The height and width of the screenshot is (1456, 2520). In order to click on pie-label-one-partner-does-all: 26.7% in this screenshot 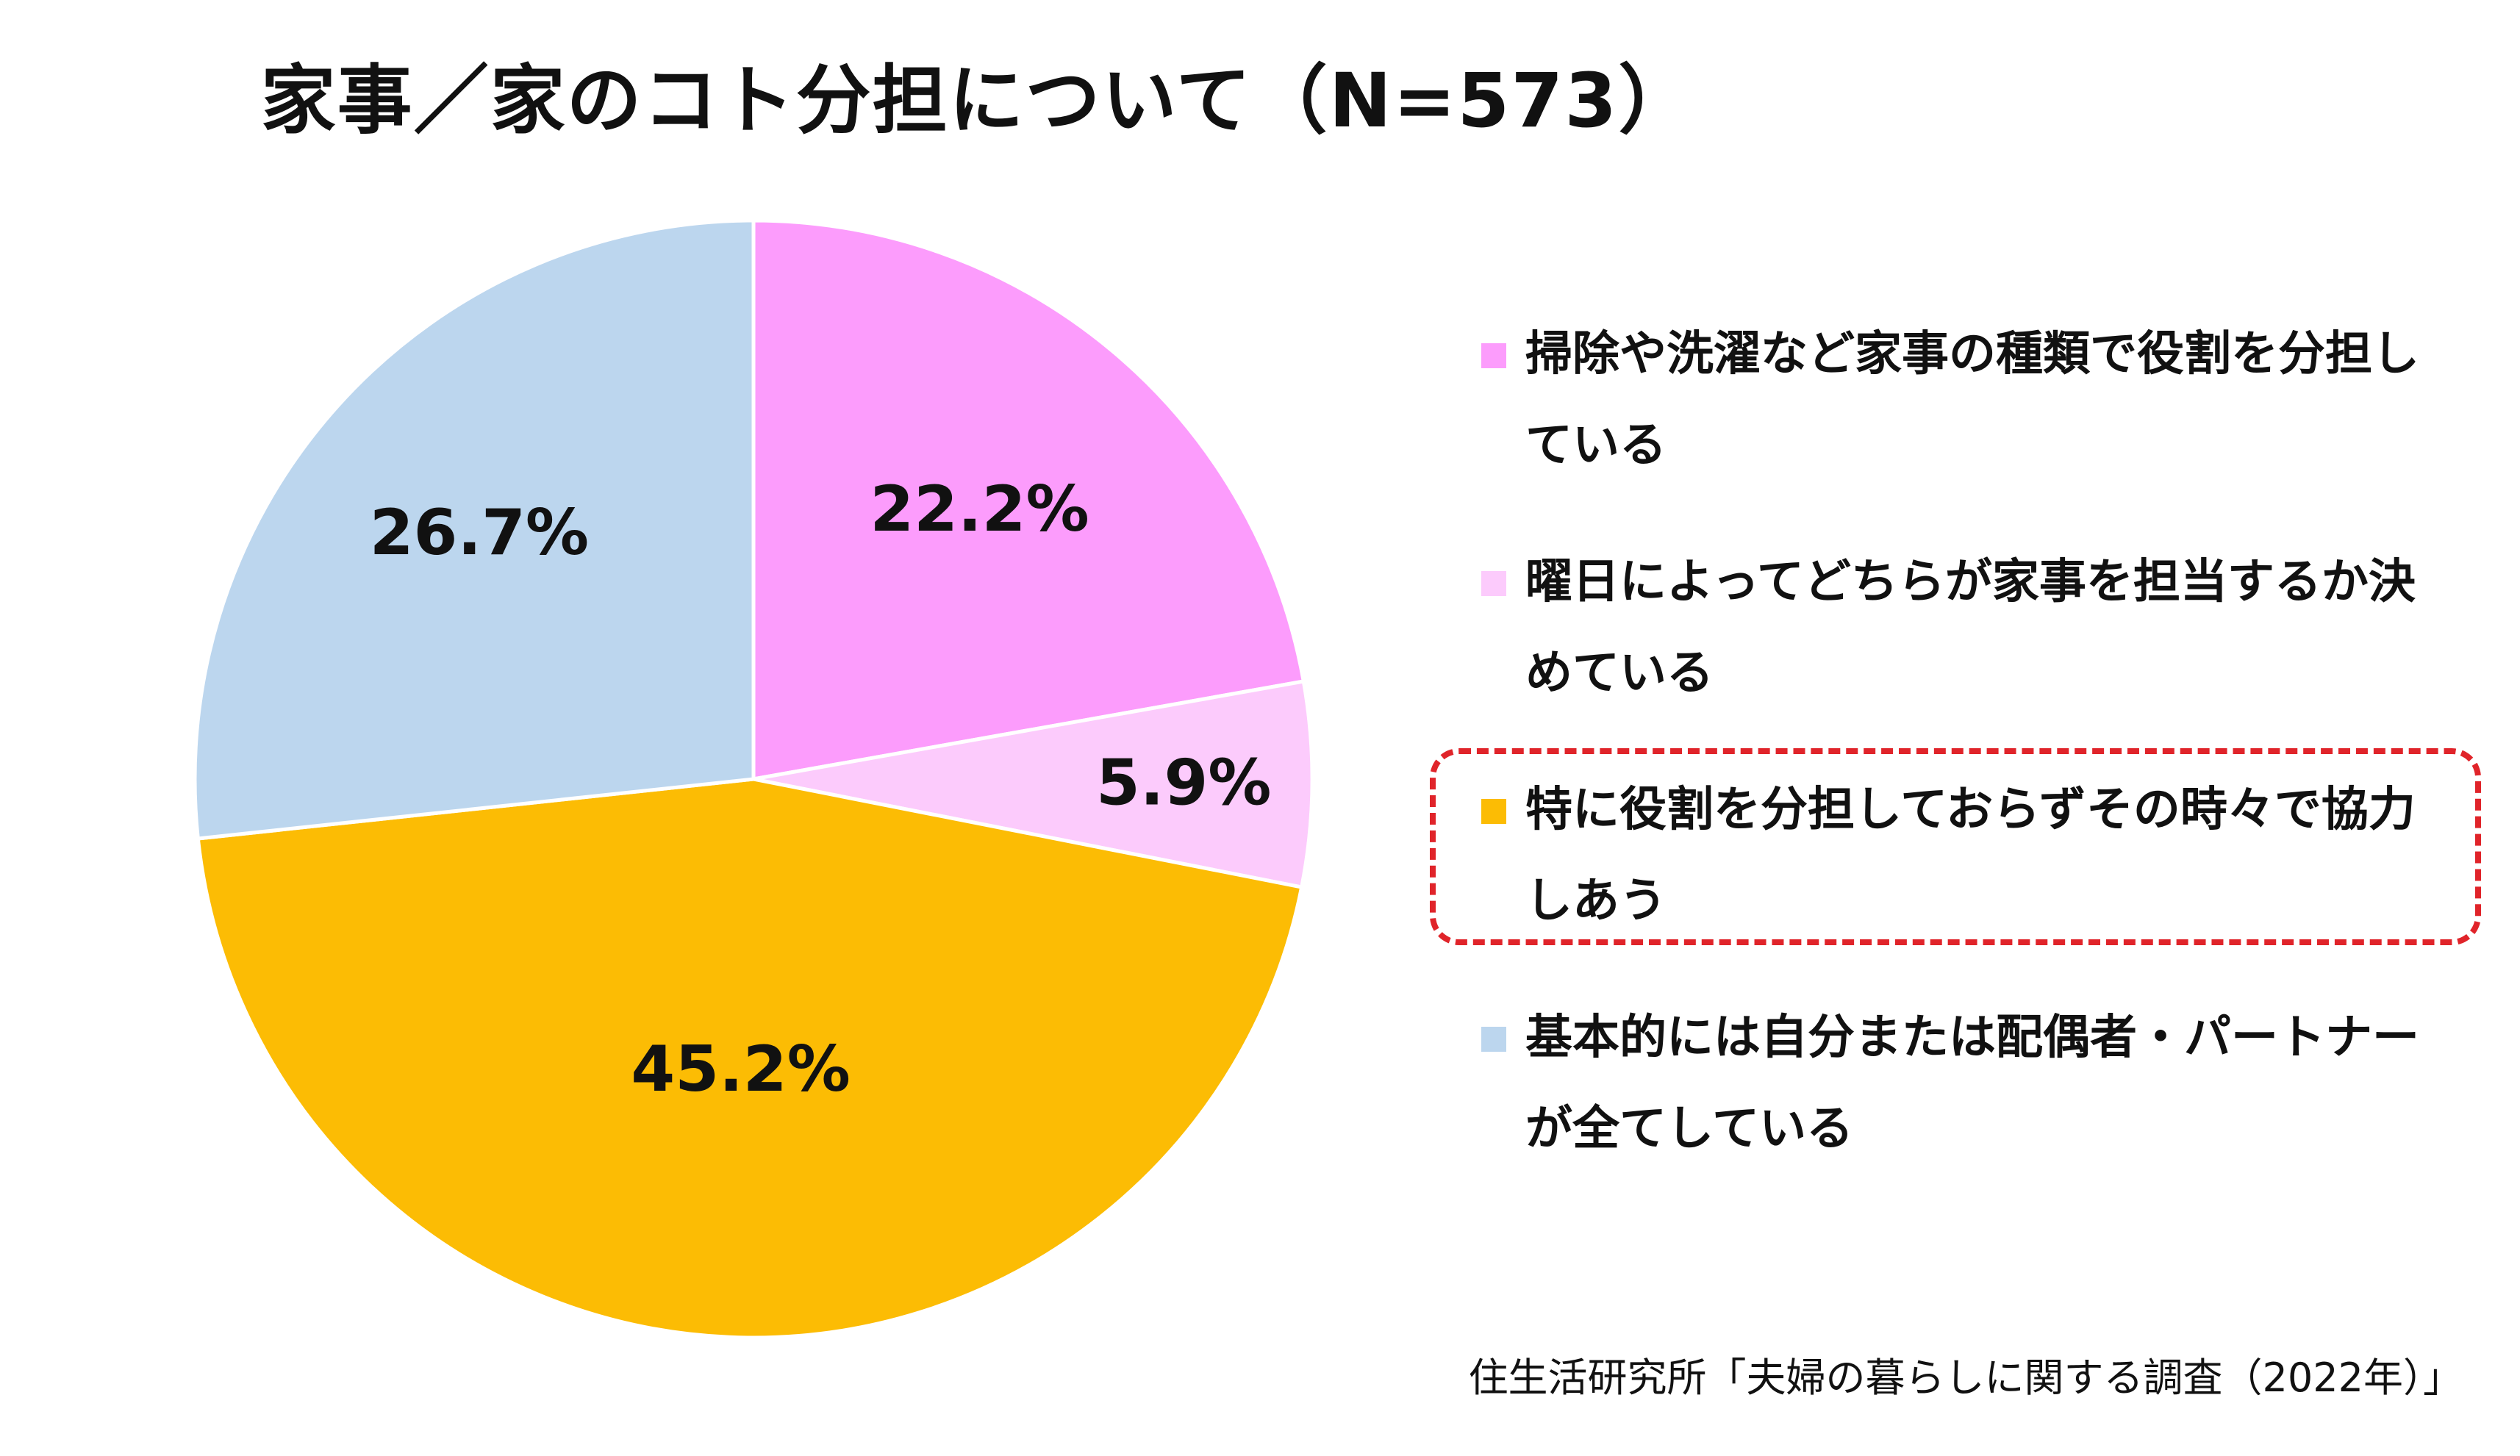, I will do `click(479, 533)`.